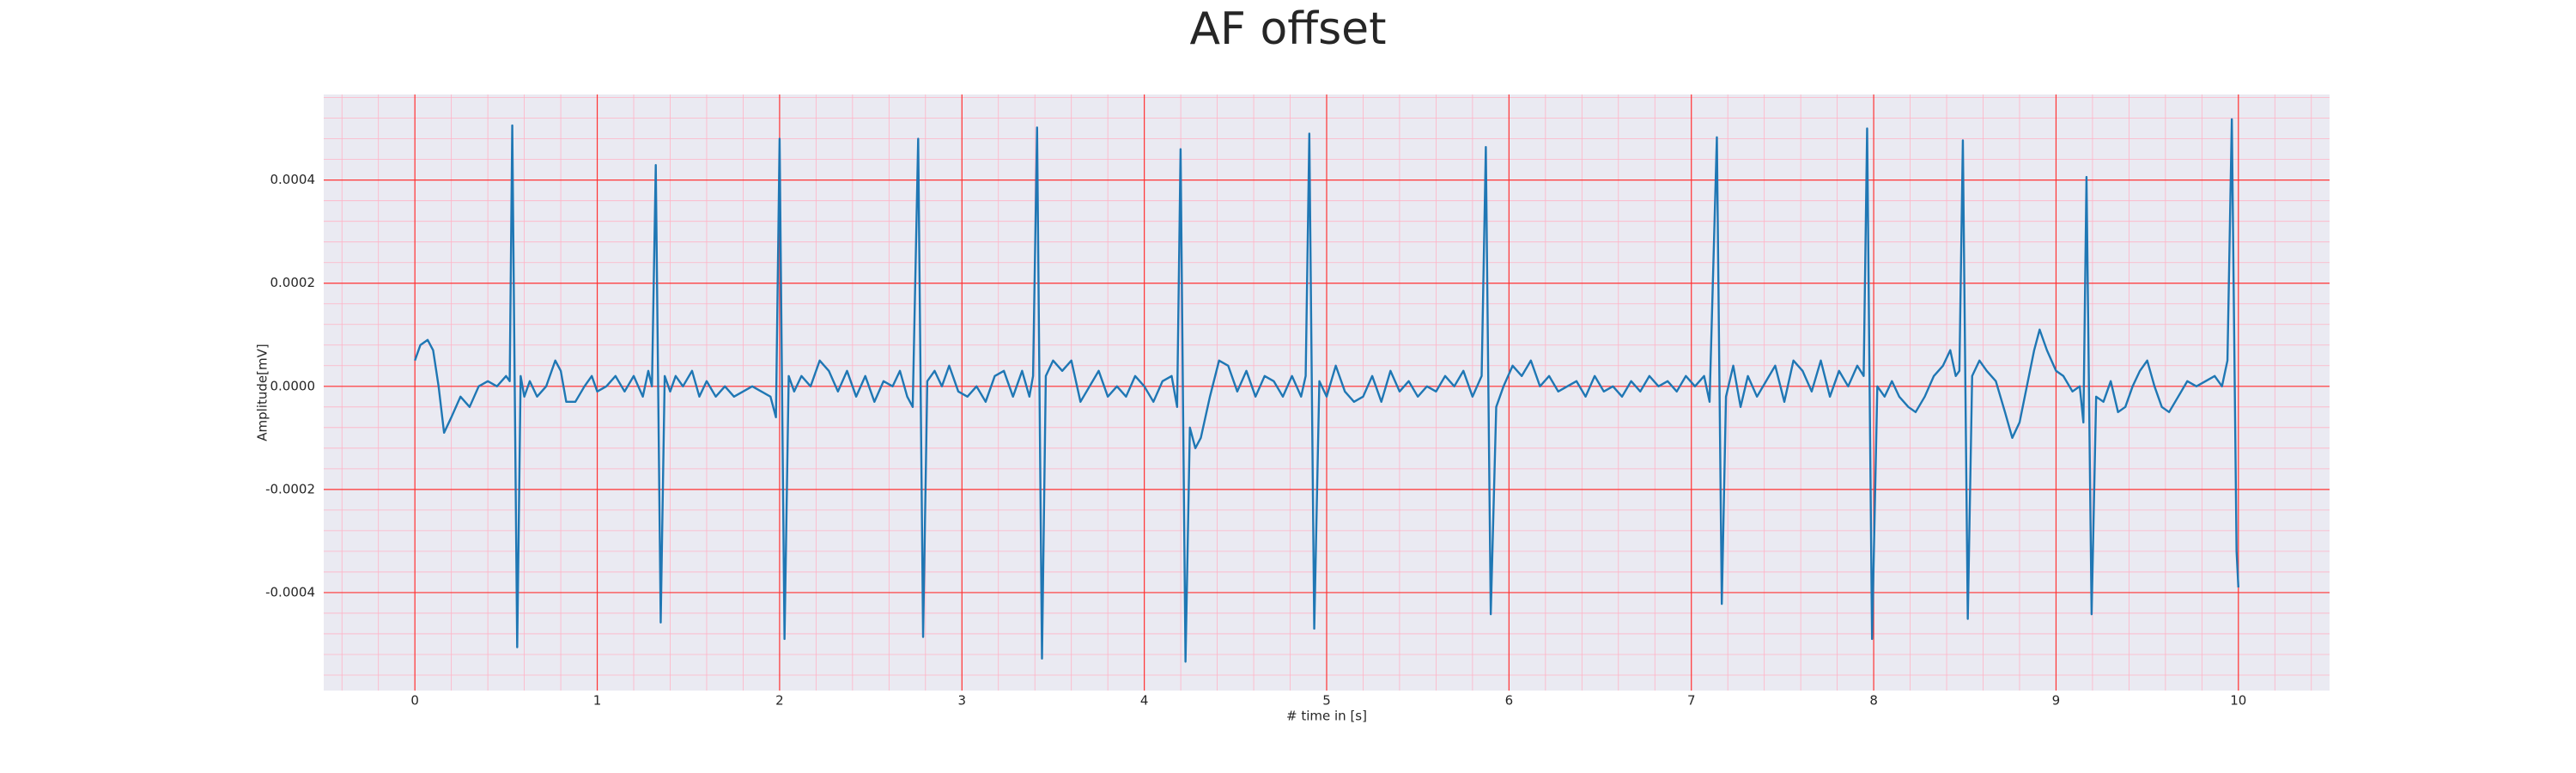 The width and height of the screenshot is (2576, 773). What do you see at coordinates (1510, 701) in the screenshot?
I see `x-tick-label: 6` at bounding box center [1510, 701].